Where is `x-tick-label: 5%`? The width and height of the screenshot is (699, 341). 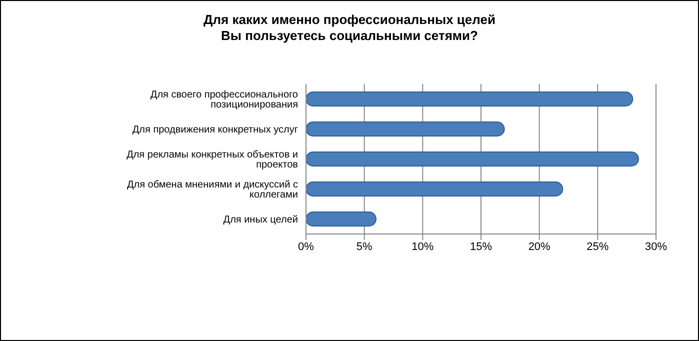 x-tick-label: 5% is located at coordinates (364, 246).